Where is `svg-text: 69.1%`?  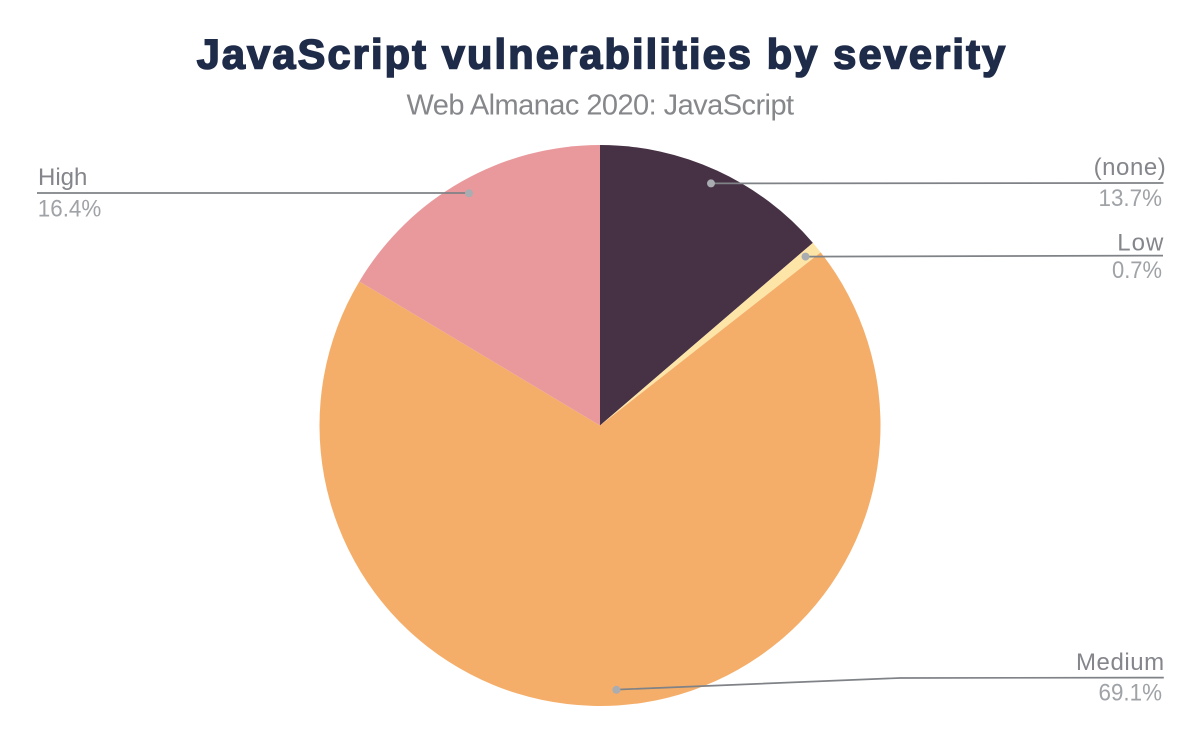
svg-text: 69.1% is located at coordinates (1131, 692).